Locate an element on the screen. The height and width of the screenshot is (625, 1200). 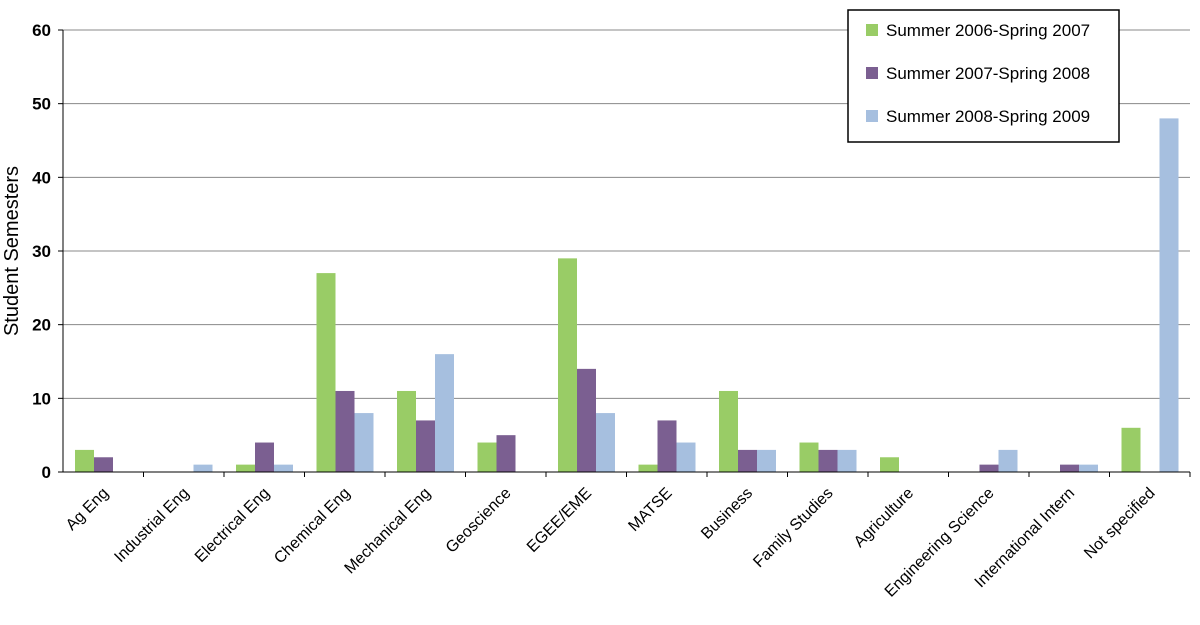
bar-1-geoscience is located at coordinates (487, 457).